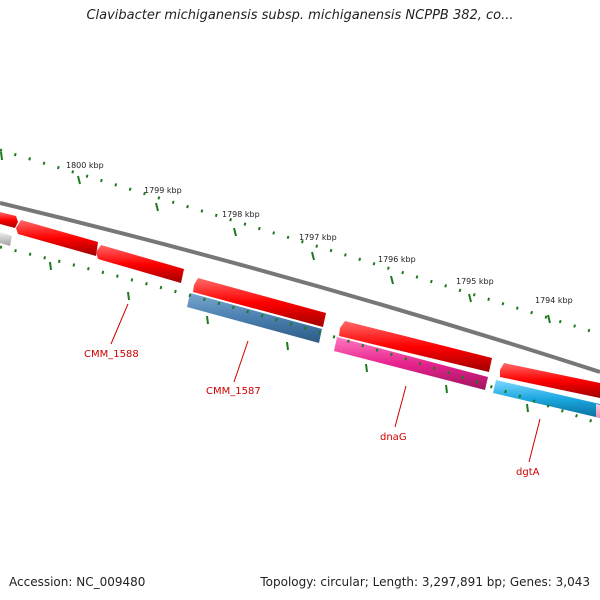 This screenshot has width=600, height=600. I want to click on gene-dnag, so click(411, 363).